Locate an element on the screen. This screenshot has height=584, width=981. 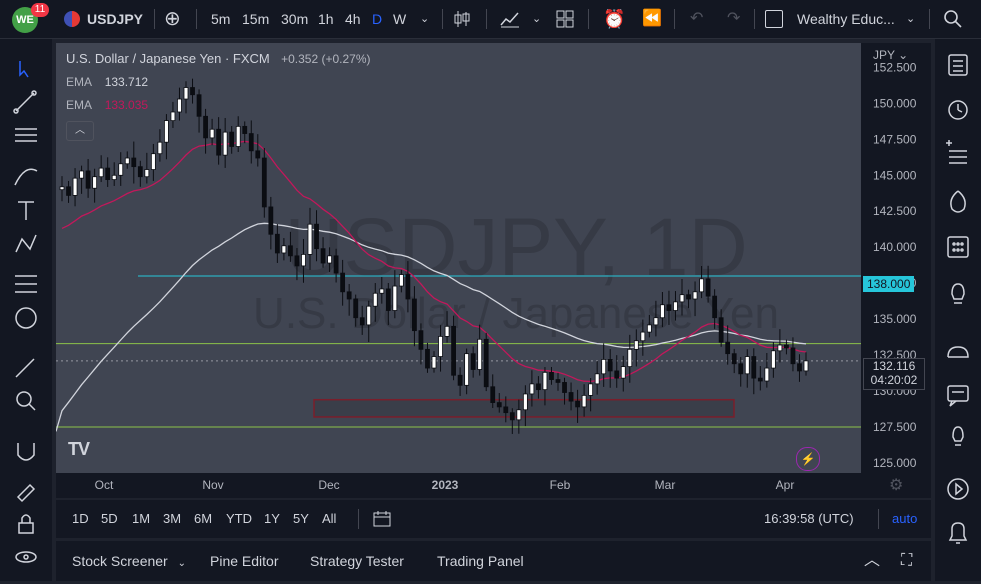
maximize-panel-icon: ⛶ is located at coordinates (907, 560).